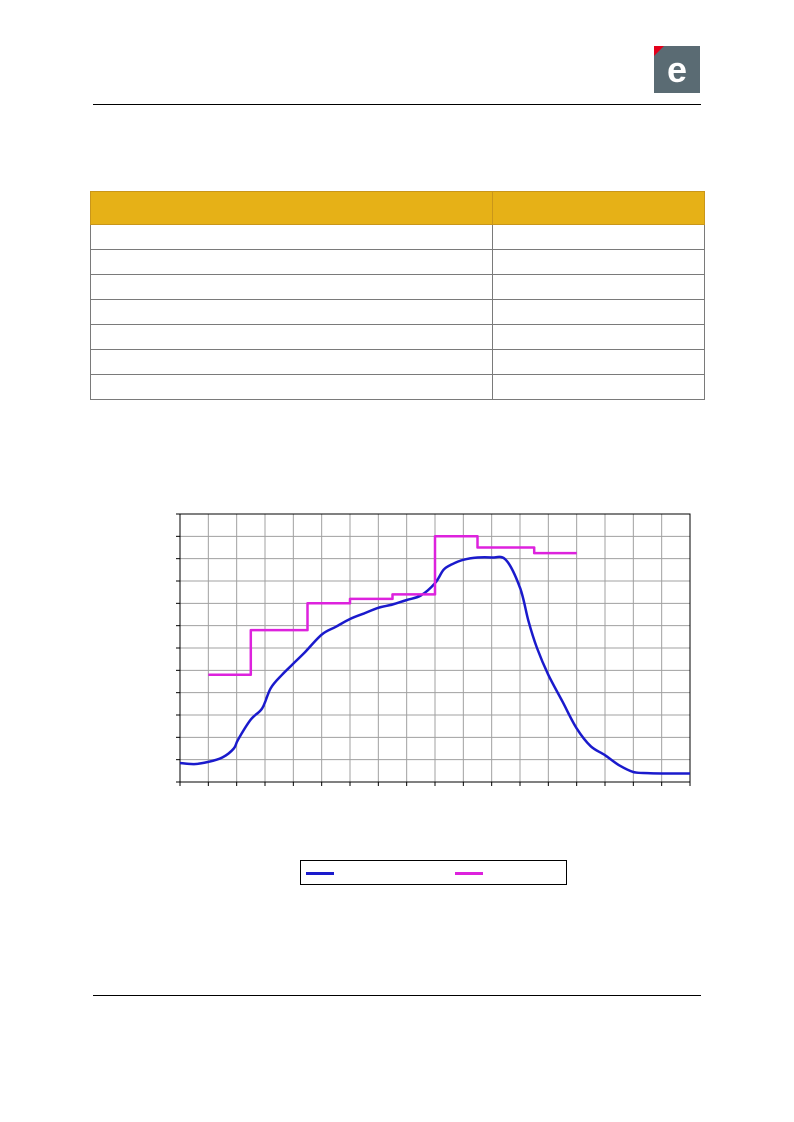  I want to click on e-logo-icon: e, so click(677, 69).